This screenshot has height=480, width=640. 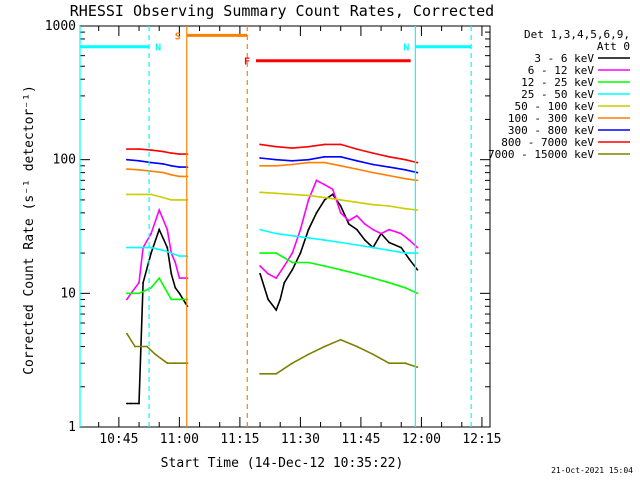 I want to click on legend-label: 7000 - 15000 keV, so click(x=541, y=154).